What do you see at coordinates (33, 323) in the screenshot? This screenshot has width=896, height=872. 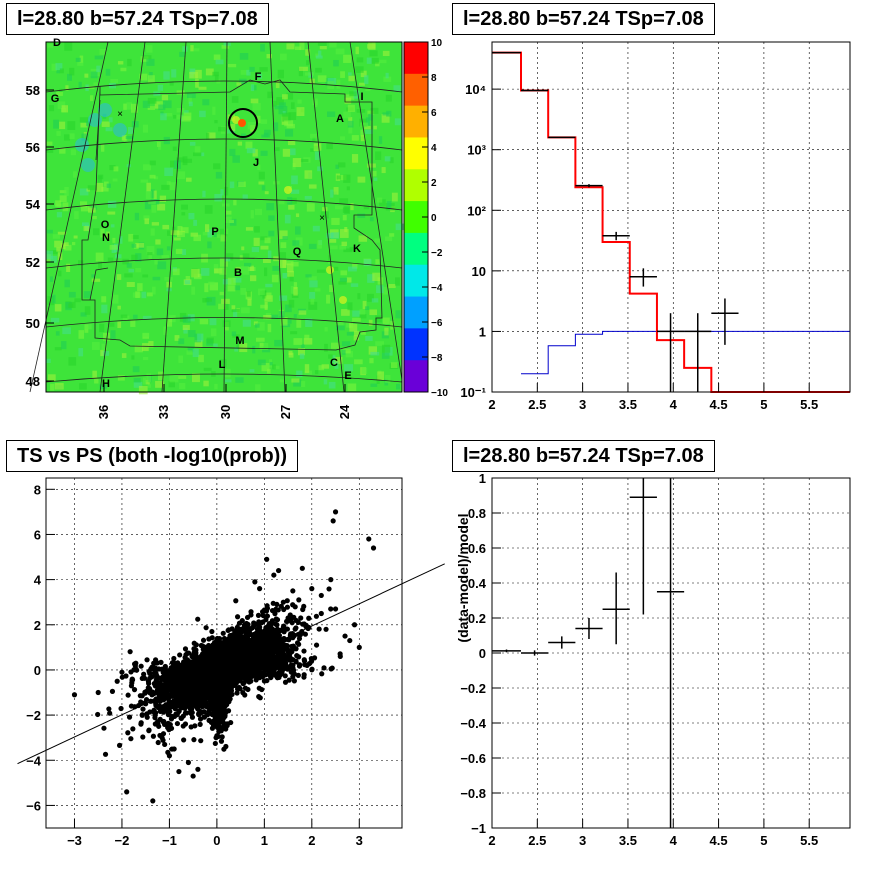 I see `map-y-tick-label: 50` at bounding box center [33, 323].